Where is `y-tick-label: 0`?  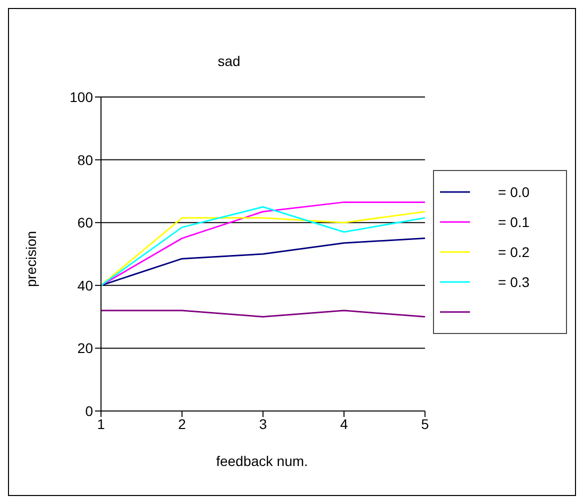 y-tick-label: 0 is located at coordinates (89, 410).